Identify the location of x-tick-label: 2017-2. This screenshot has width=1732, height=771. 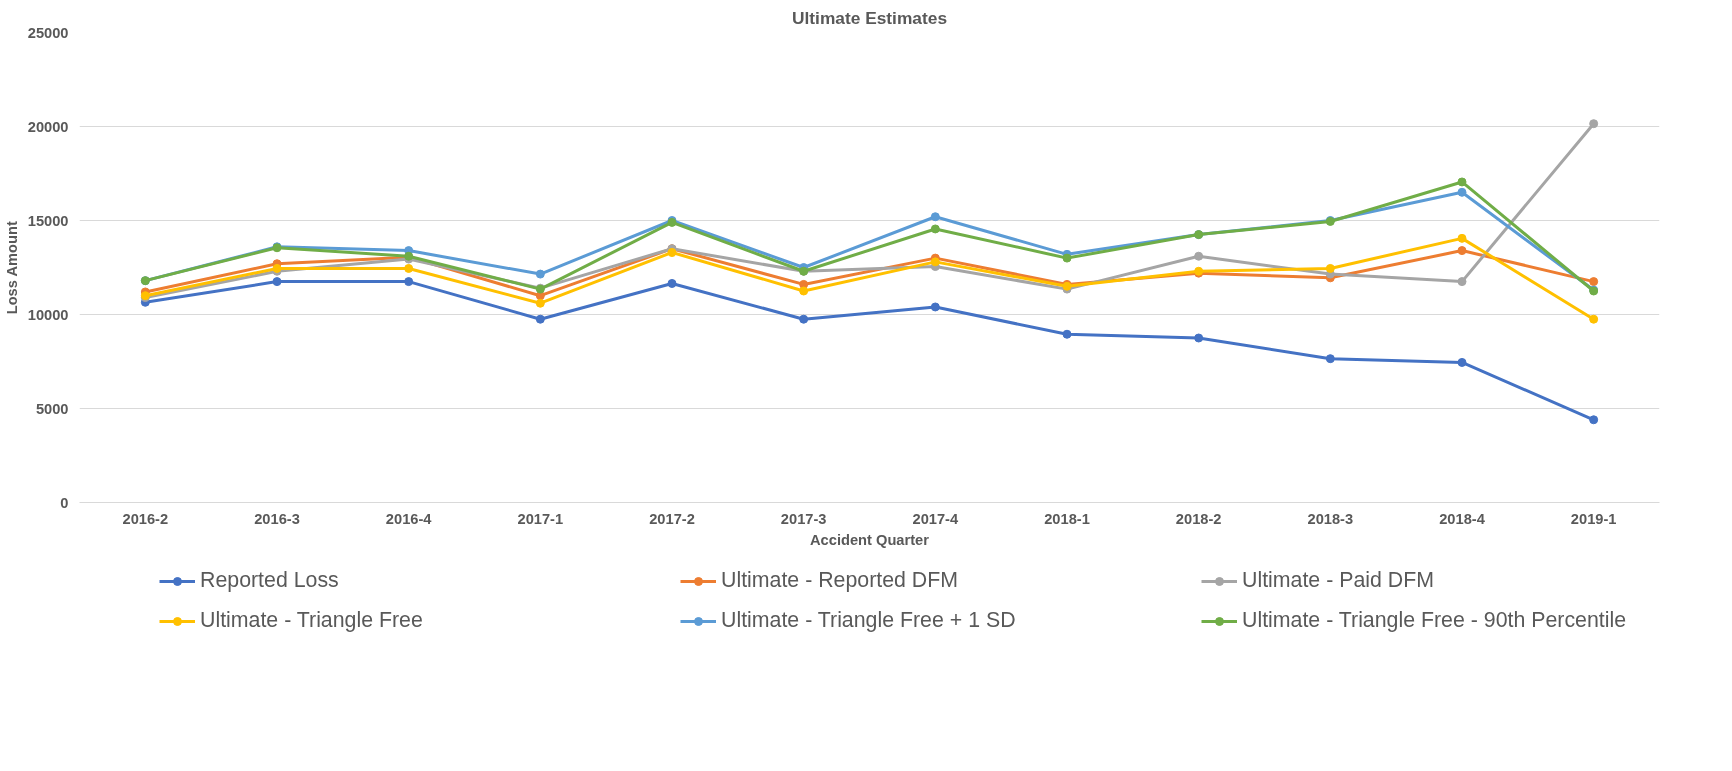
(672, 518).